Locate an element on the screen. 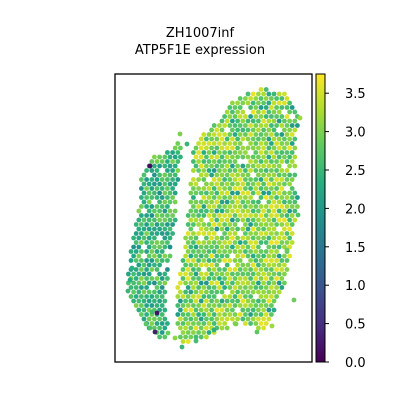 The height and width of the screenshot is (400, 400). colorbar-tick-label: 3.5 is located at coordinates (355, 94).